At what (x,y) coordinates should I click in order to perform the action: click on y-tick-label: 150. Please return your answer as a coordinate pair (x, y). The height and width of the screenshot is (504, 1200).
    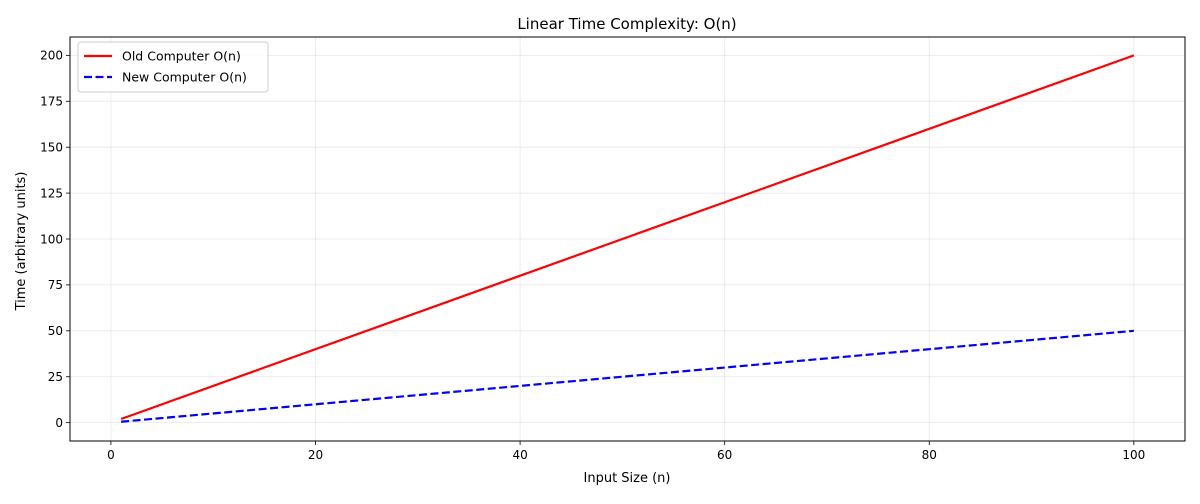
    Looking at the image, I should click on (51, 147).